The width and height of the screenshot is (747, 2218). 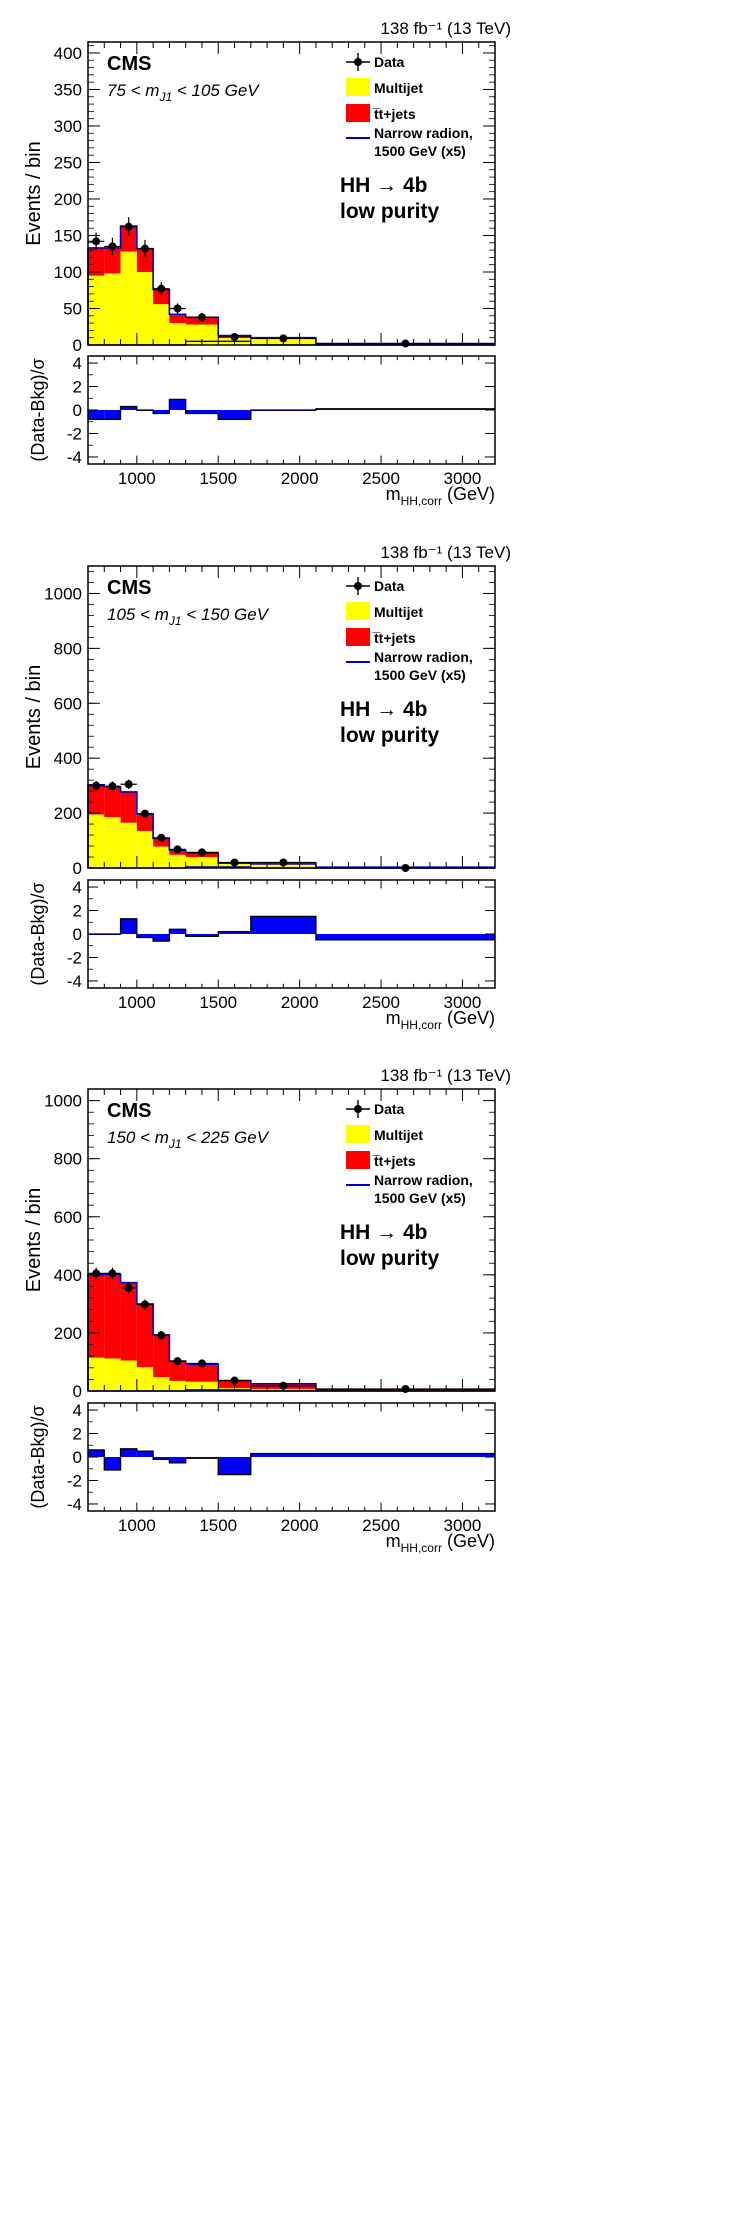 What do you see at coordinates (68, 813) in the screenshot?
I see `y-tick-label: 200` at bounding box center [68, 813].